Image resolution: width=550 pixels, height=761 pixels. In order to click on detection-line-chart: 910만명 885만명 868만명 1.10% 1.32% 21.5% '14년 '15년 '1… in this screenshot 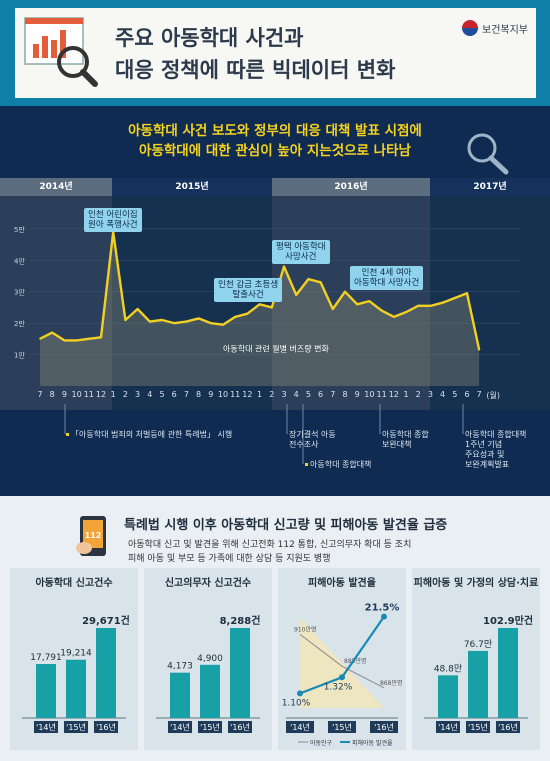, I will do `click(342, 675)`.